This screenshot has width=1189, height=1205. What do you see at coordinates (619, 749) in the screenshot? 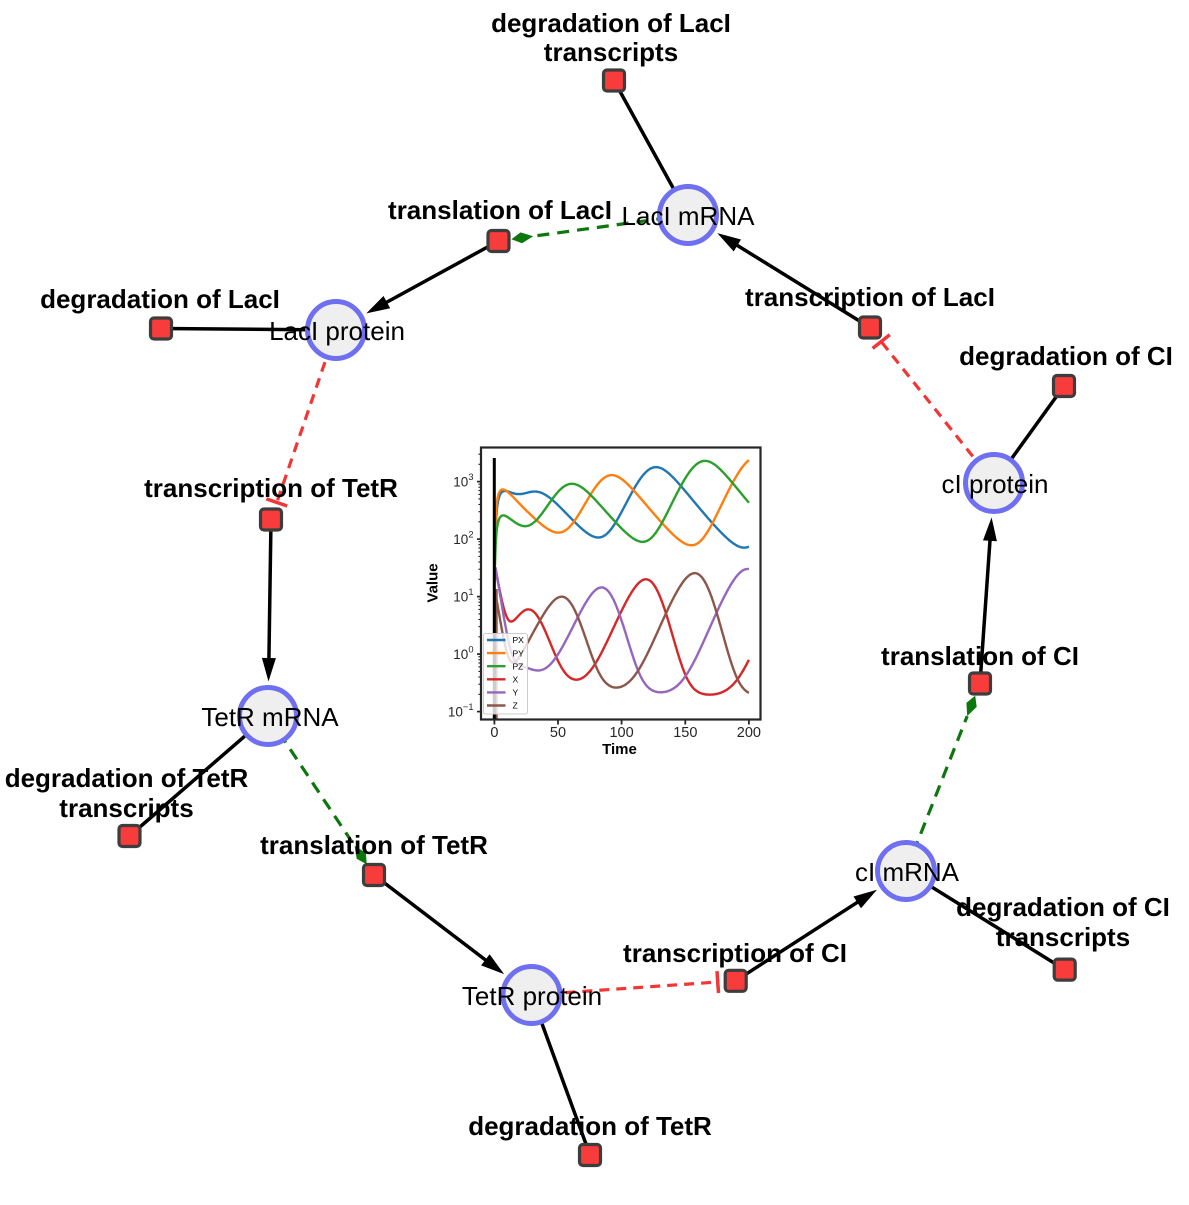
I see `svg-text: Time` at bounding box center [619, 749].